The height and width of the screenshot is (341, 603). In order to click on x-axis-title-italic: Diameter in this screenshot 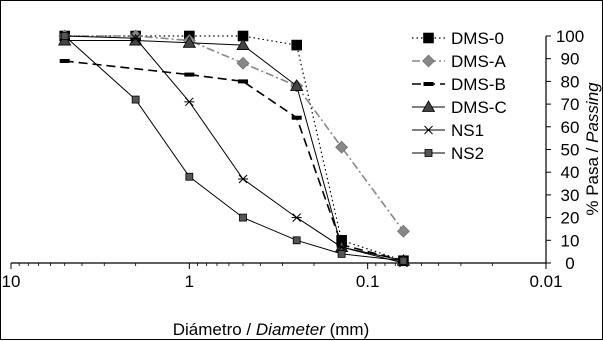, I will do `click(291, 329)`.